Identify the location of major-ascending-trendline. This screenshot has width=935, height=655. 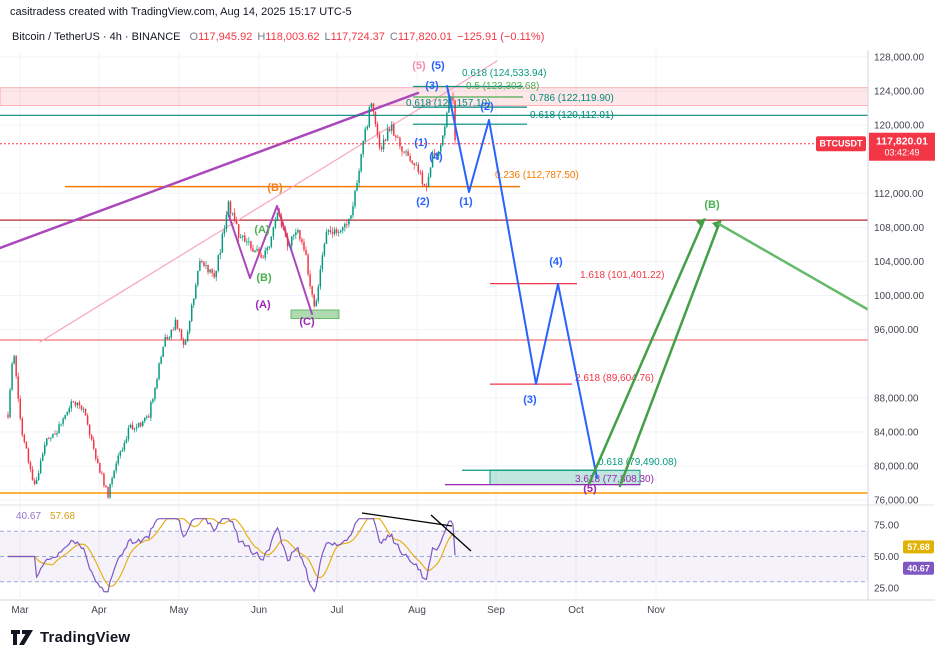
(210, 170).